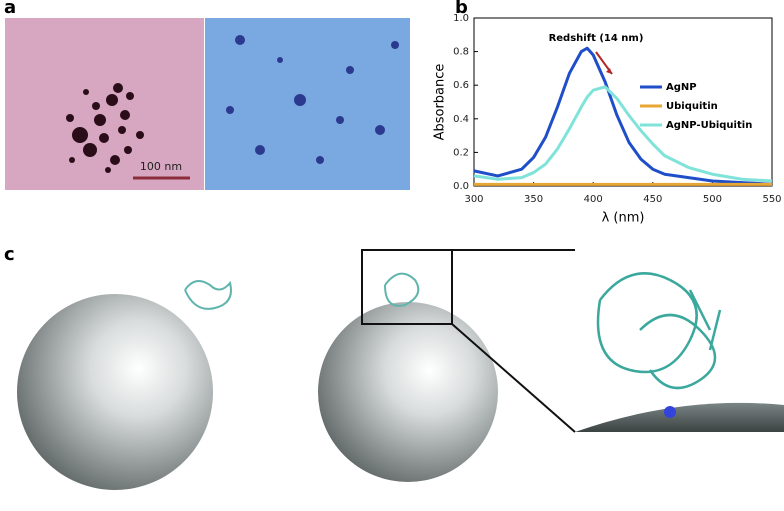 The height and width of the screenshot is (511, 784). What do you see at coordinates (161, 166) in the screenshot?
I see `scale-bar-label: 100 nm` at bounding box center [161, 166].